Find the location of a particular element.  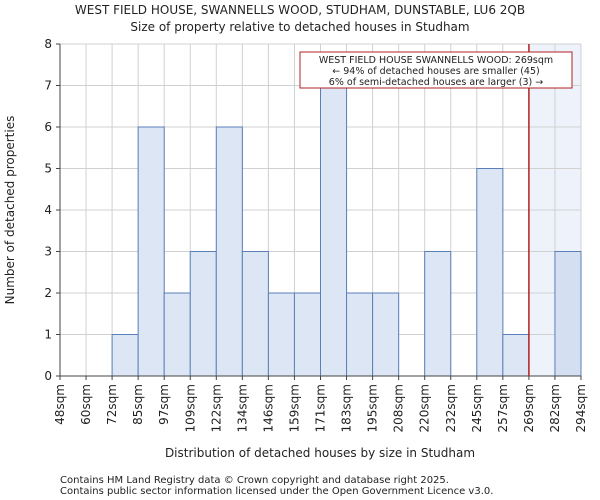

y-tick-label: 0 is located at coordinates (48, 376).